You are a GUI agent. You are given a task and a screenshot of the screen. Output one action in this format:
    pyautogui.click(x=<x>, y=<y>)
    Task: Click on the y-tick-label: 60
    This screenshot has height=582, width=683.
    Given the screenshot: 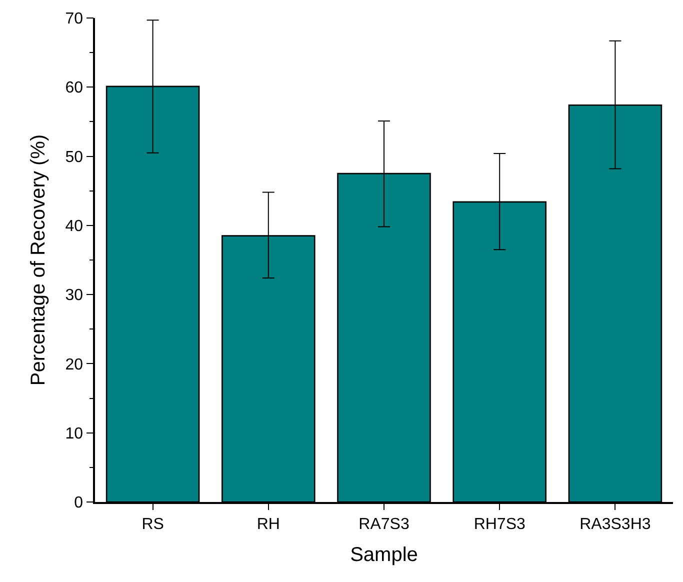 What is the action you would take?
    pyautogui.click(x=74, y=88)
    